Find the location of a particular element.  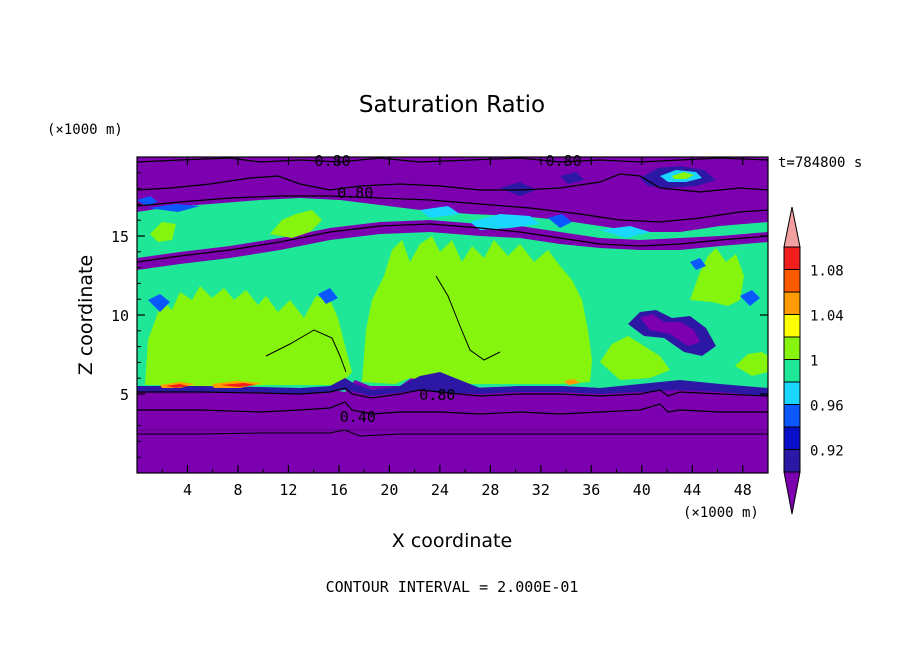

y-tick-label: 15 is located at coordinates (120, 237).